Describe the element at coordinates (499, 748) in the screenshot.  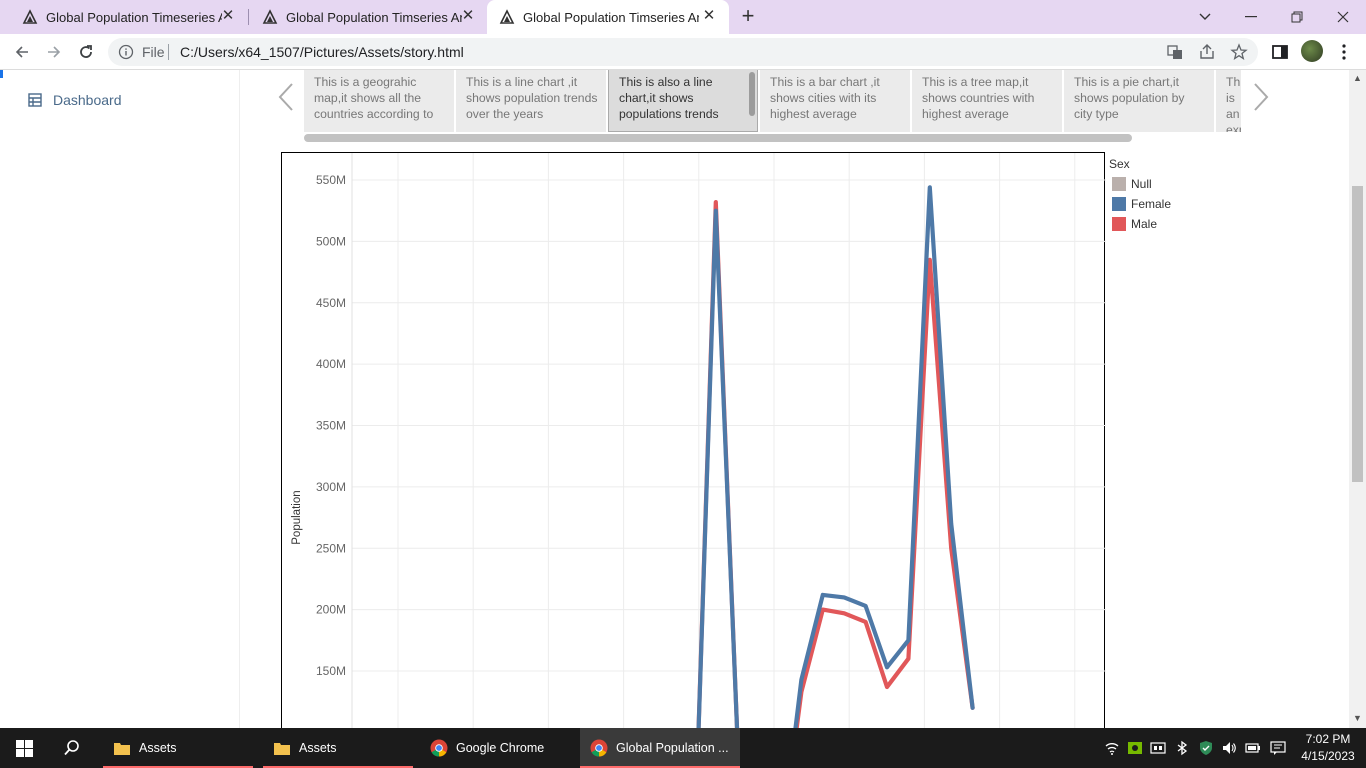
I see `taskbar-app-chrome: Google Chrome` at that location.